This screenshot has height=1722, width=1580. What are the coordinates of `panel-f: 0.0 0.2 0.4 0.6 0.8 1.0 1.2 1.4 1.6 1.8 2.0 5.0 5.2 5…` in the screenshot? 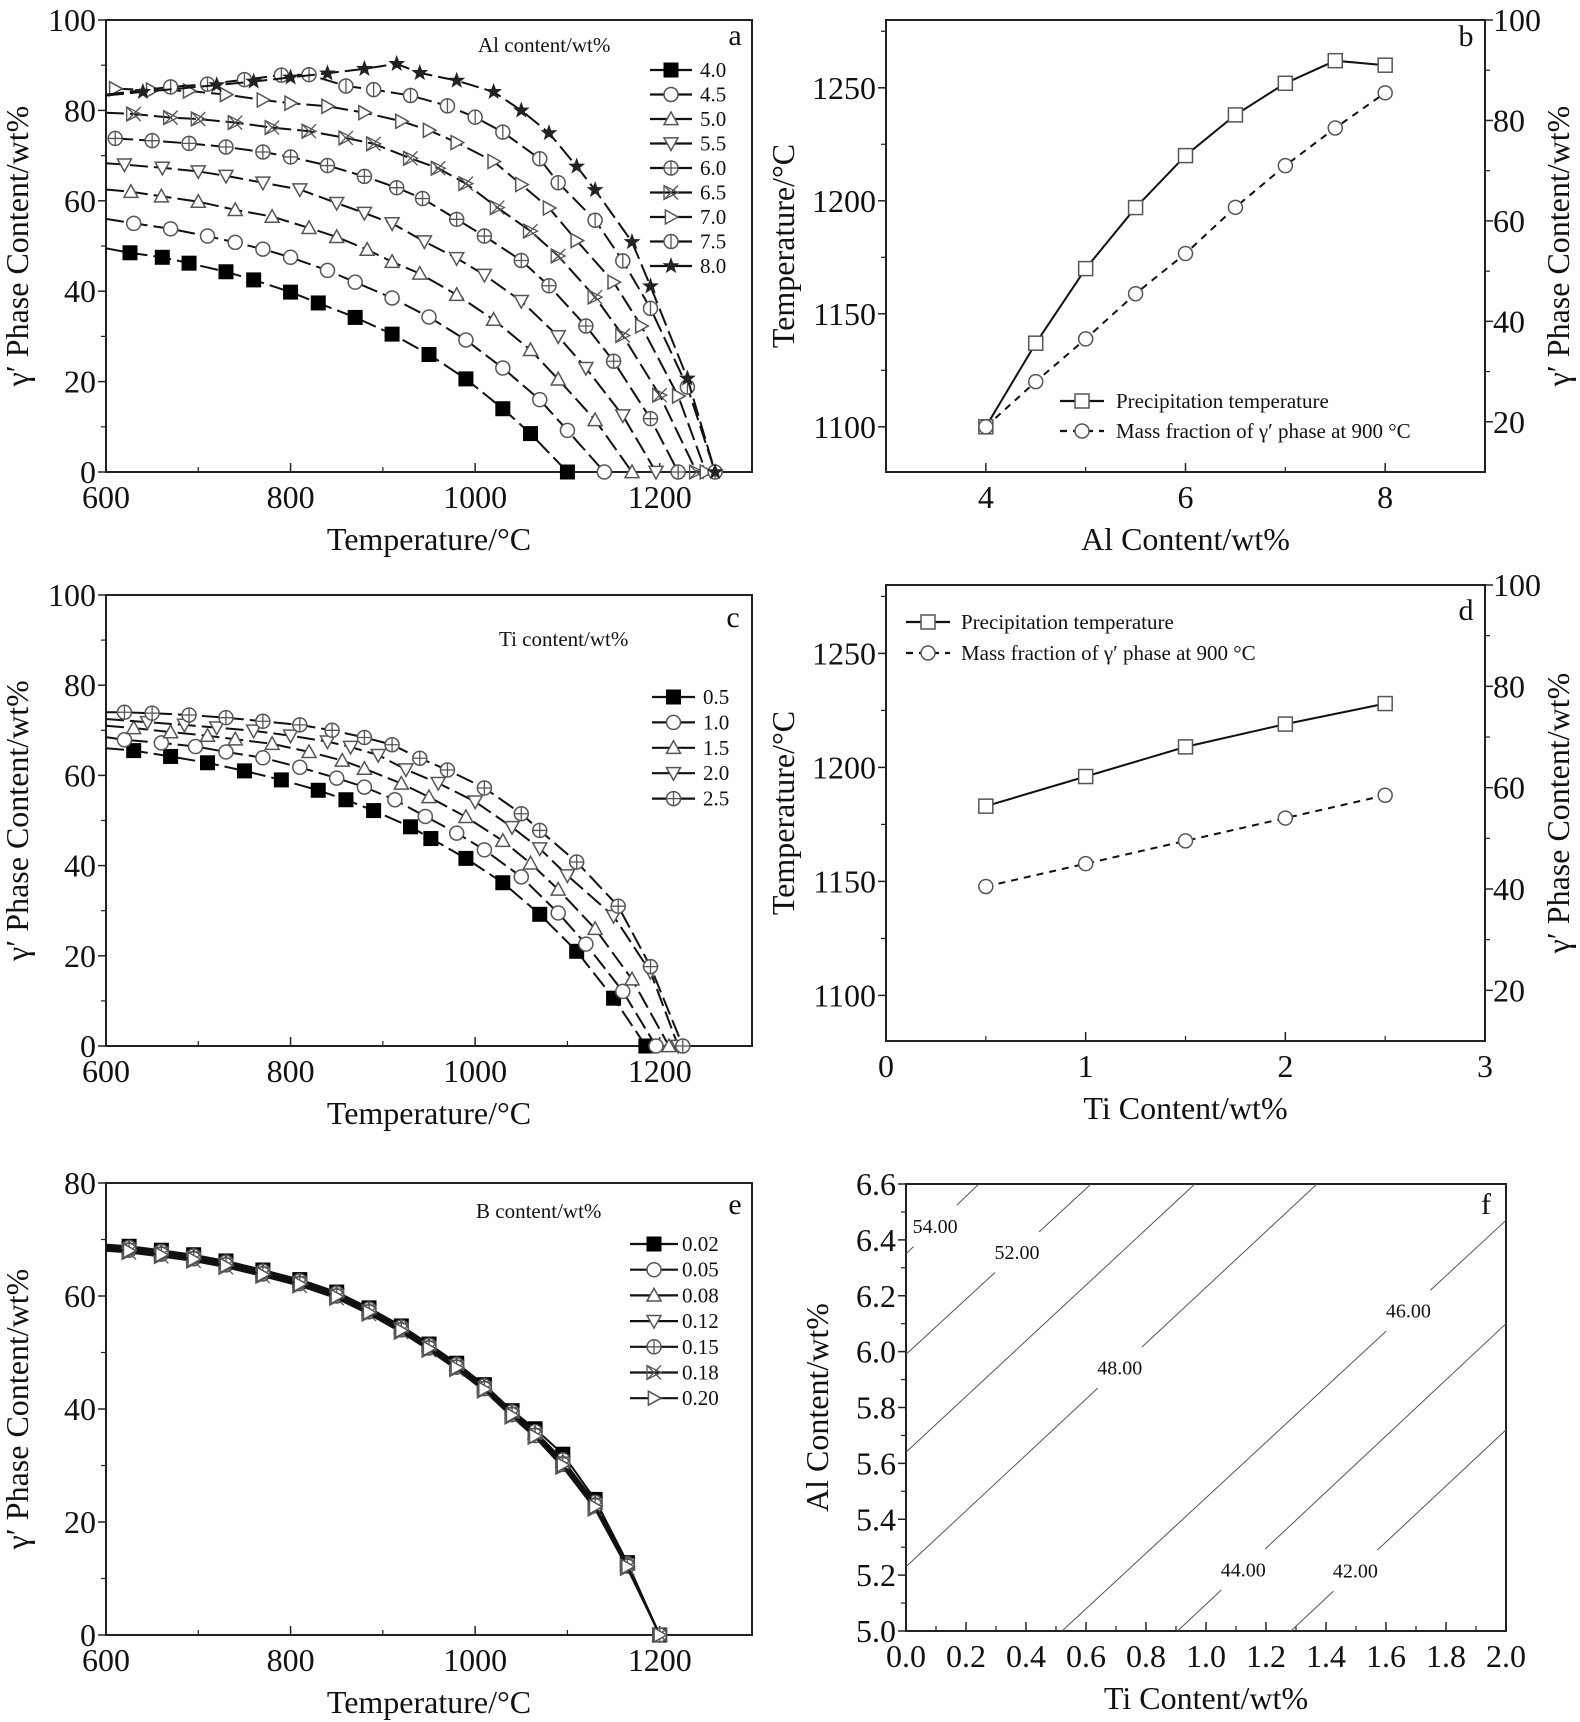 It's located at (1162, 1441).